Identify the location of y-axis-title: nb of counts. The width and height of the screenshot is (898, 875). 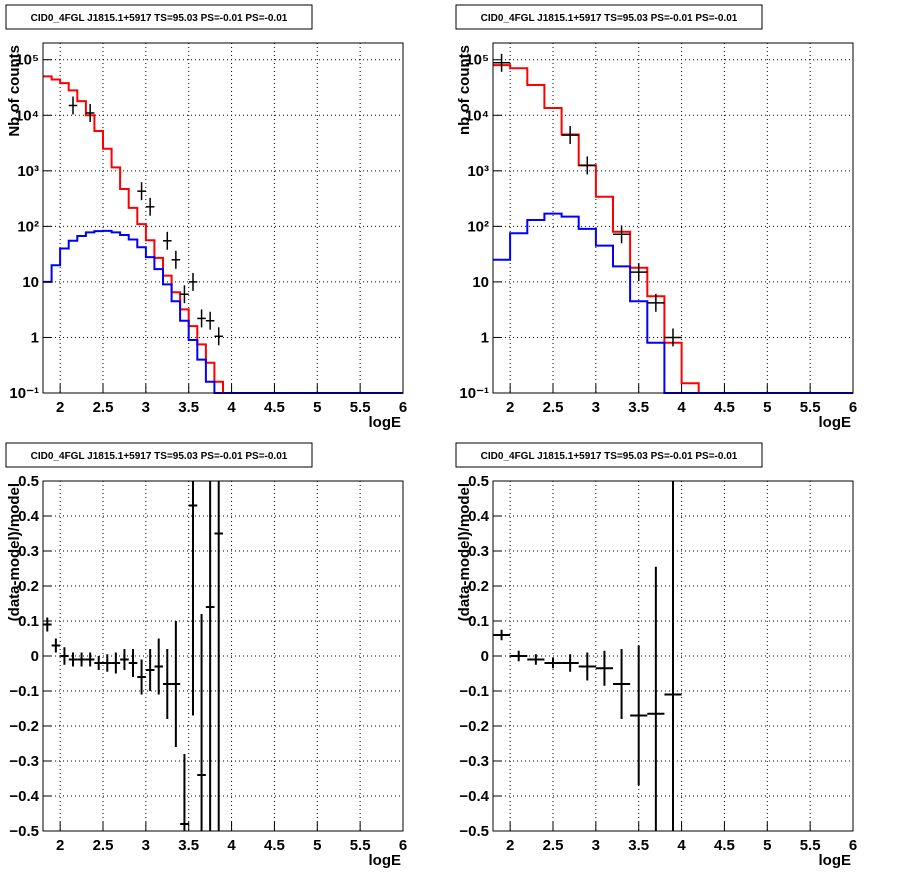
(464, 90).